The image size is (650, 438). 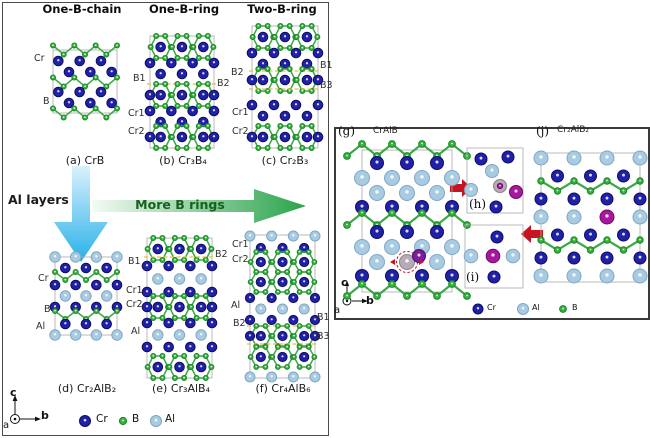 I want to click on label-b-cr2: Cr2, so click(x=136, y=131).